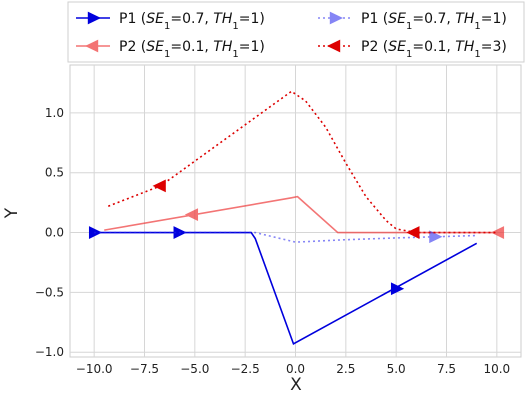 The image size is (526, 400). Describe the element at coordinates (446, 369) in the screenshot. I see `x-tick-label: 7.5` at that location.